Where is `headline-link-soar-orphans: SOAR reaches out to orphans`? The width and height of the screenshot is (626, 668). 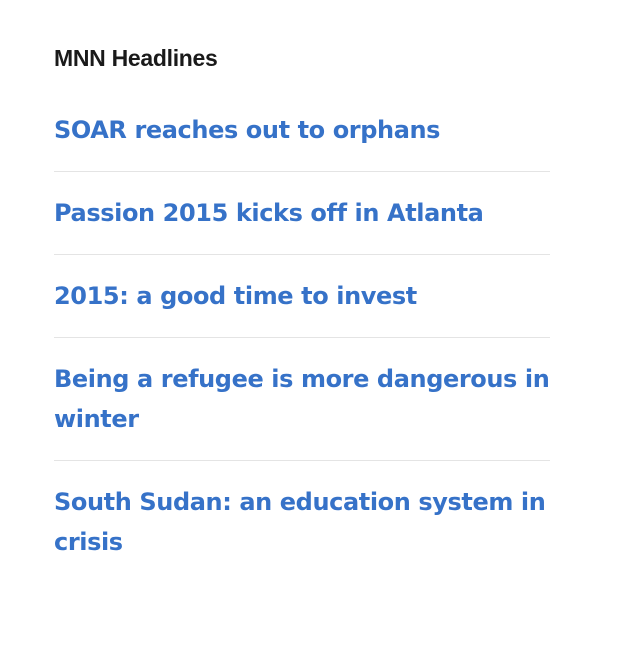 headline-link-soar-orphans: SOAR reaches out to orphans is located at coordinates (247, 130).